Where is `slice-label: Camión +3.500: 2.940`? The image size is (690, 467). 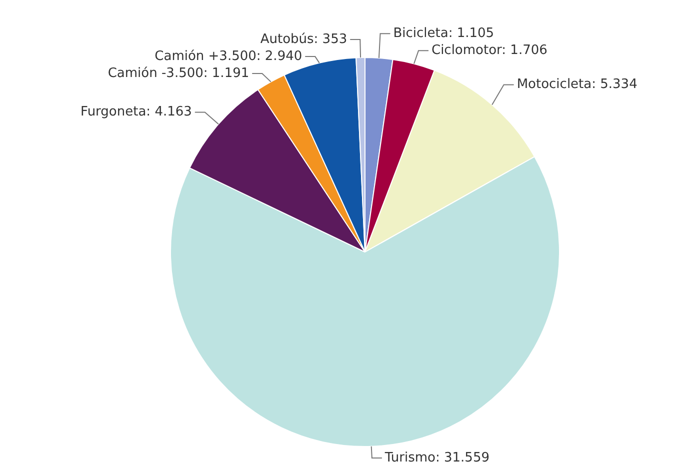
slice-label: Camión +3.500: 2.940 is located at coordinates (228, 56).